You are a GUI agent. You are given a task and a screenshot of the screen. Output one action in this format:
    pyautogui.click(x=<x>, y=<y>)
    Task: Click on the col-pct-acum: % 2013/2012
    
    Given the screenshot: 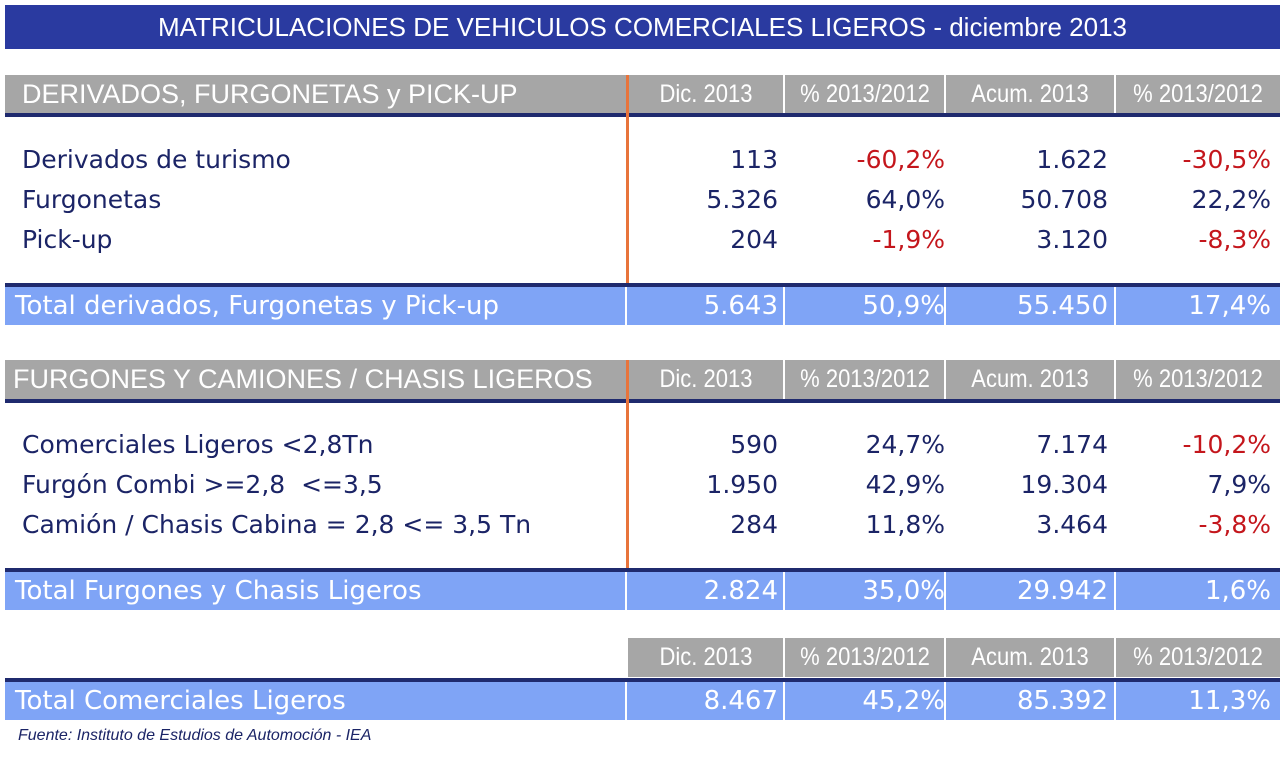 What is the action you would take?
    pyautogui.click(x=1198, y=94)
    